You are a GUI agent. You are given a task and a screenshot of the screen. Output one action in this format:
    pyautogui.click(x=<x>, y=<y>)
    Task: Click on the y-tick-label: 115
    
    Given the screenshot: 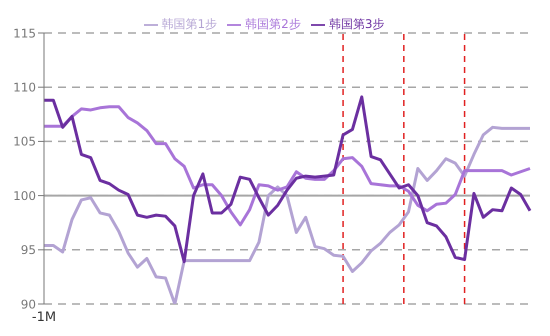 What is the action you would take?
    pyautogui.click(x=24, y=33)
    